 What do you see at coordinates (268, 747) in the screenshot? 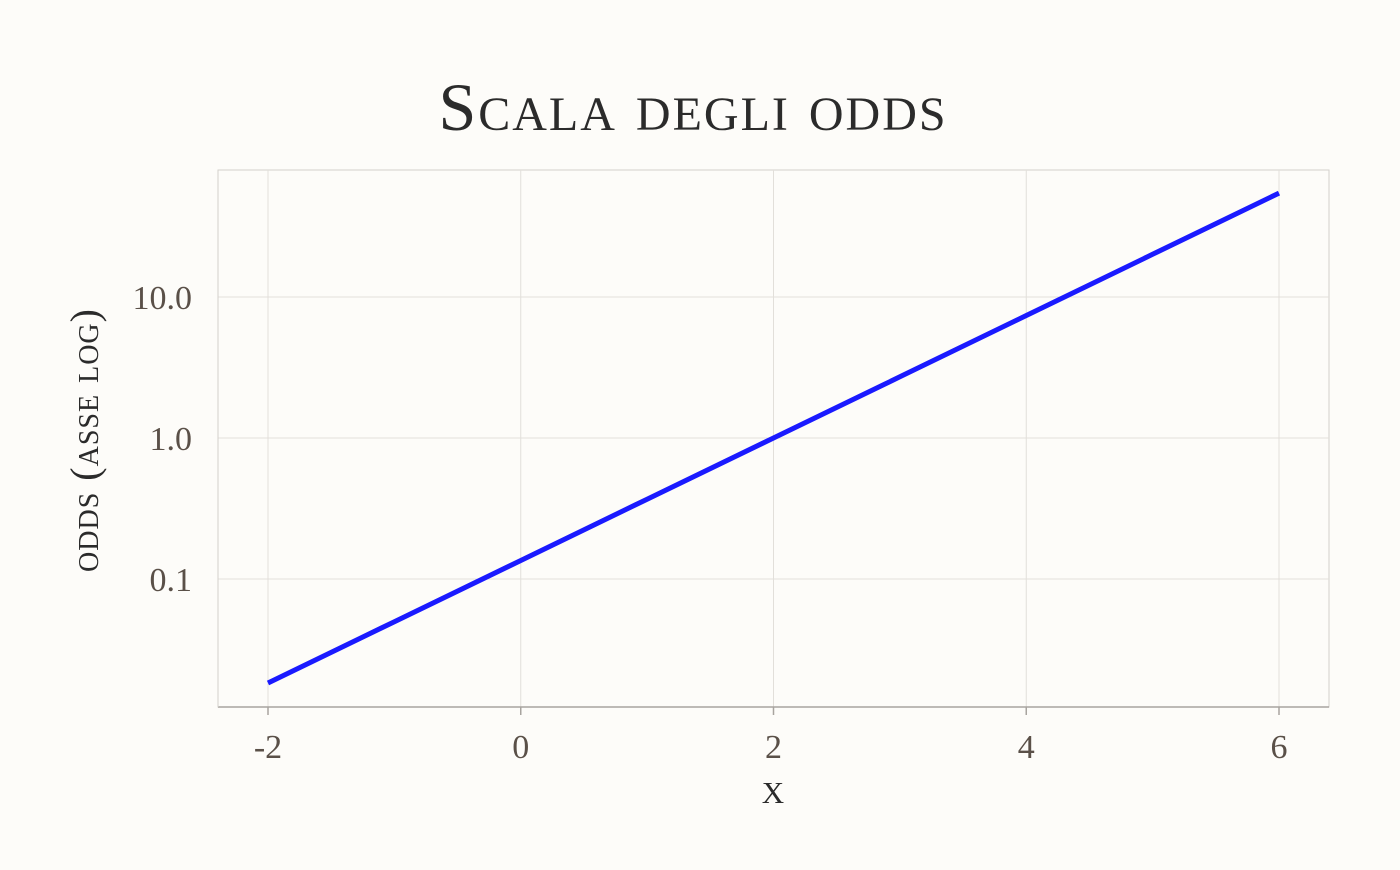
I see `x-tick-label: -2` at bounding box center [268, 747].